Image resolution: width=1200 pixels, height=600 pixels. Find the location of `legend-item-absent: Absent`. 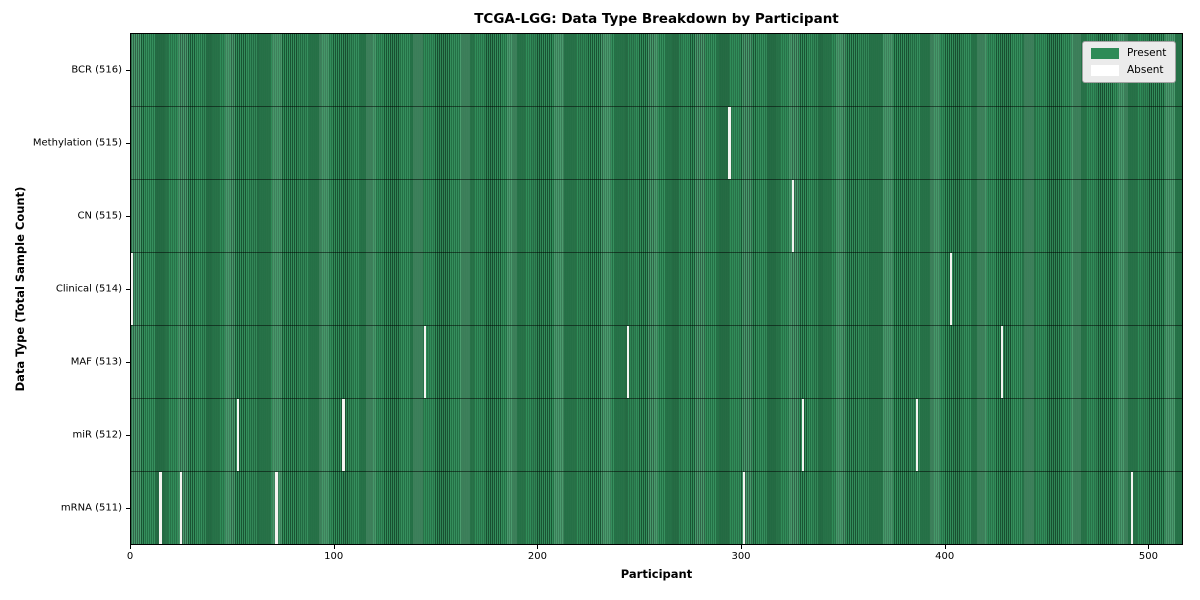

legend-item-absent: Absent is located at coordinates (1128, 70).